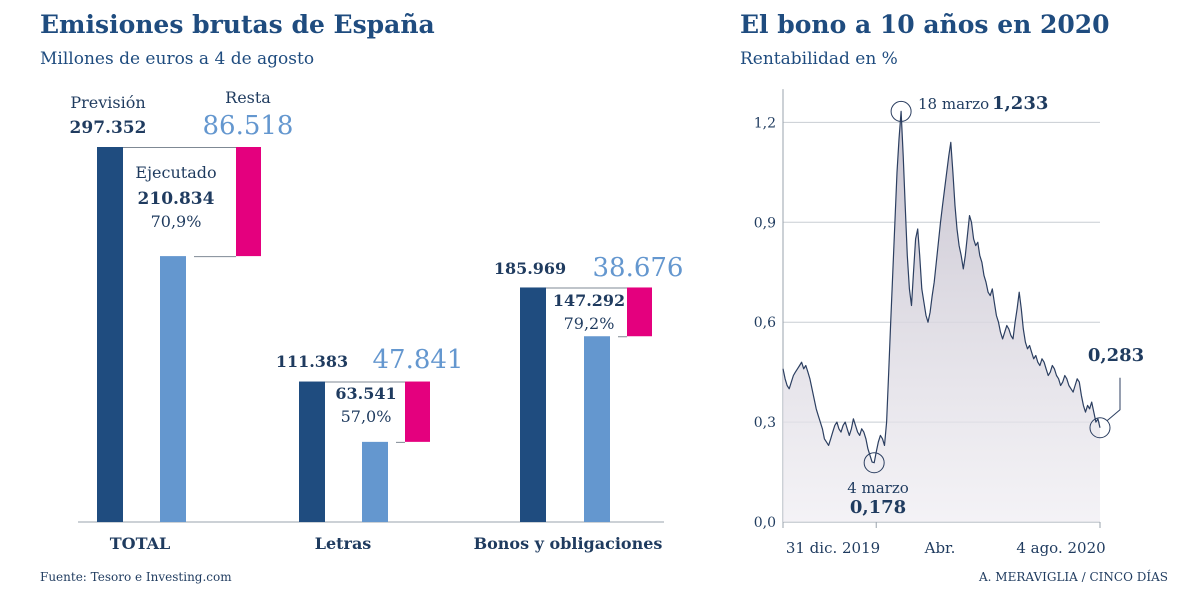 The image size is (1200, 600). I want to click on resta-value-0: 86.518, so click(248, 126).